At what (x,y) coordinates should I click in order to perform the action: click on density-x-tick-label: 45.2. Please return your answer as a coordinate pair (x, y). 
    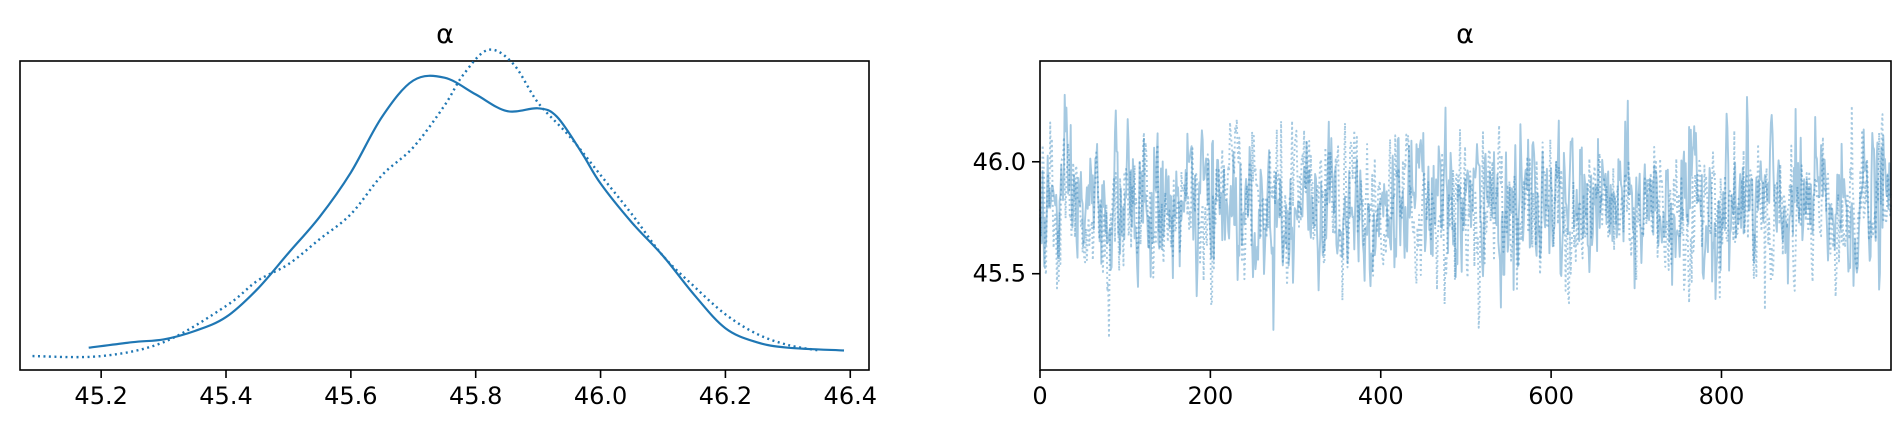
    Looking at the image, I should click on (100, 396).